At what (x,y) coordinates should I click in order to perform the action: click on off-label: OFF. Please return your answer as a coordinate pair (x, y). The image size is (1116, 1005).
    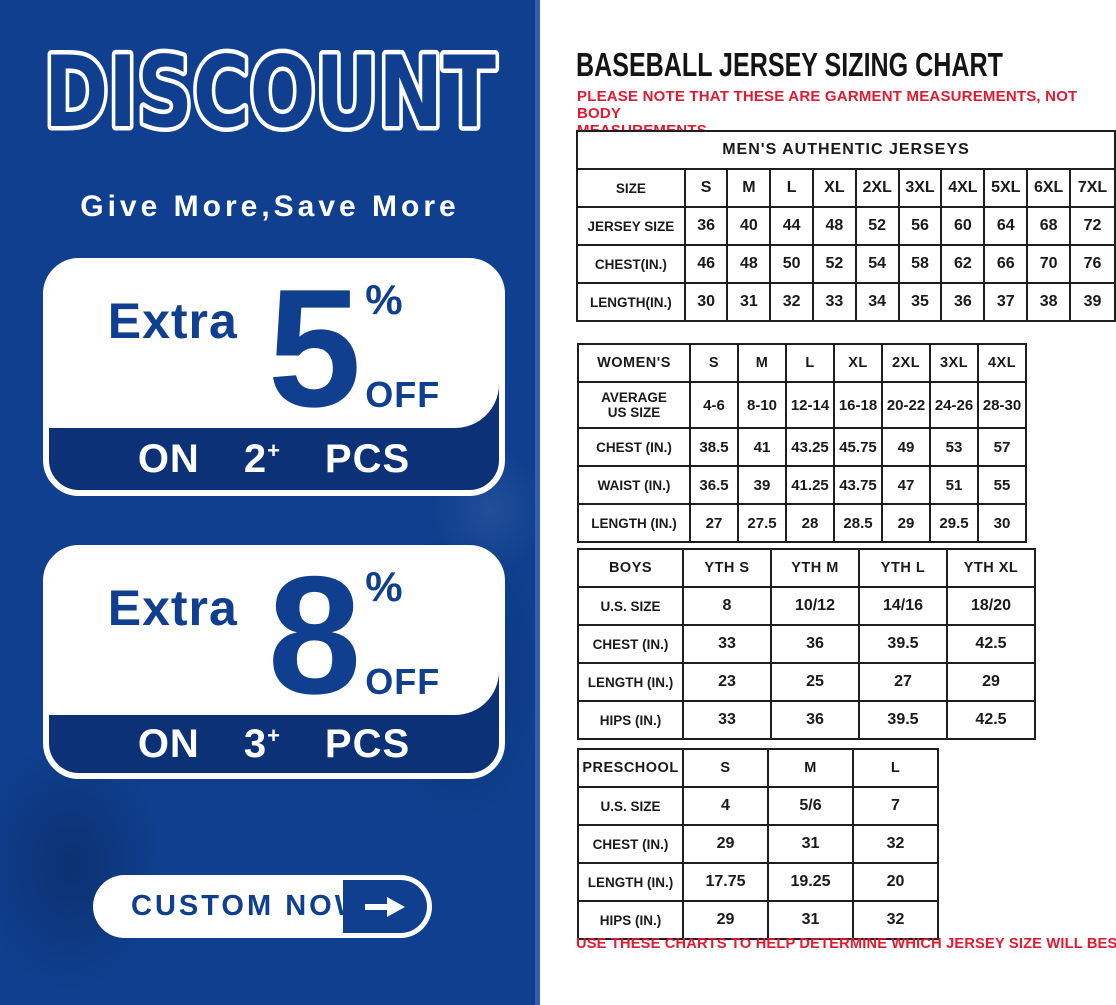
    Looking at the image, I should click on (403, 394).